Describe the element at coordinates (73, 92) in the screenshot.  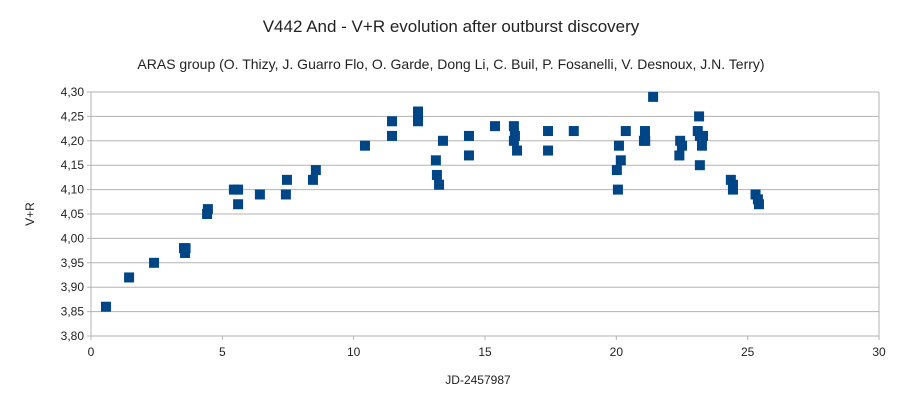
I see `y-tick-label: 4,30` at that location.